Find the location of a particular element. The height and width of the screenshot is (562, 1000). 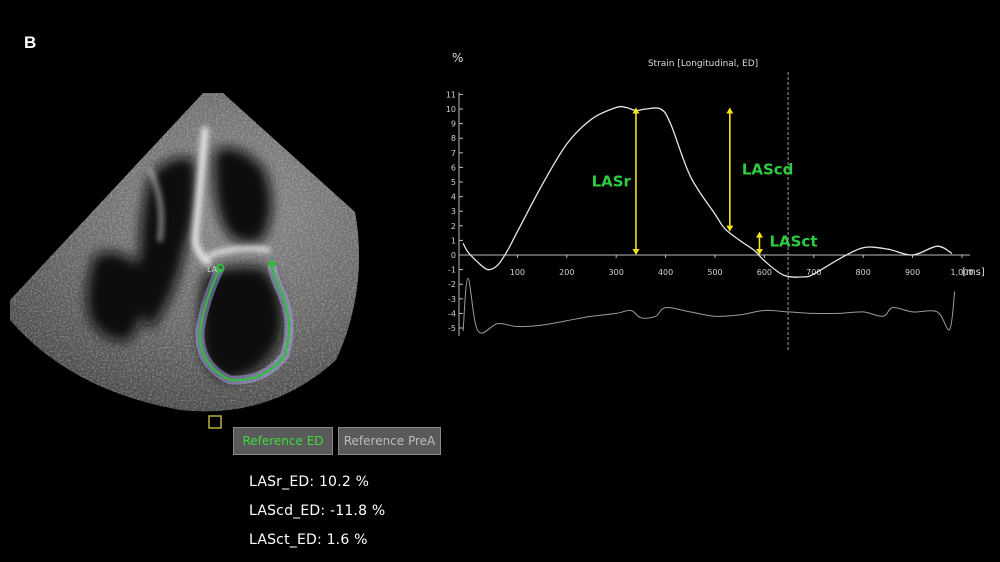

chamber-label: LA is located at coordinates (212, 269).